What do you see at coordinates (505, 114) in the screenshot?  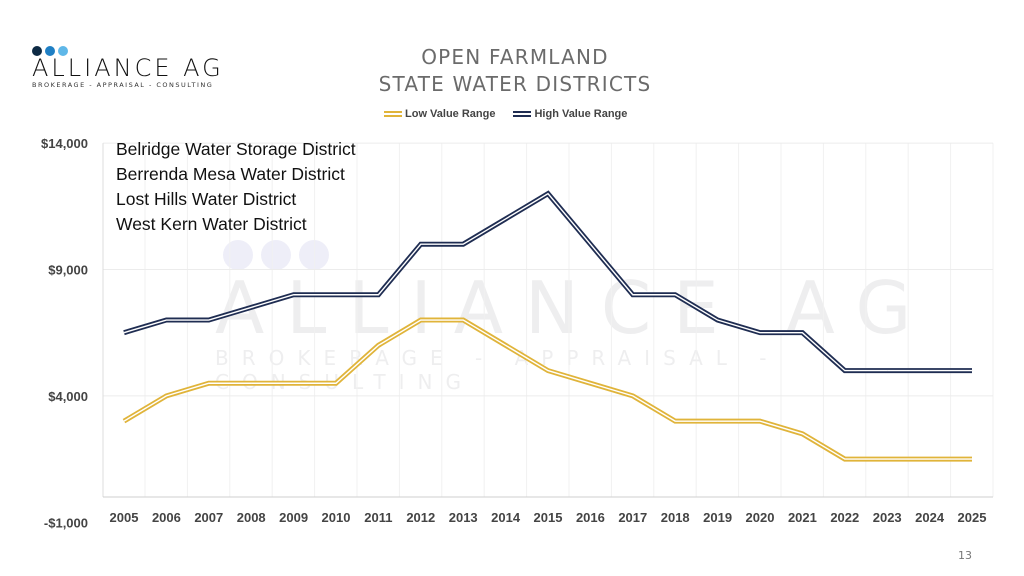 I see `chart-legend: Low Value Range High Value Range` at bounding box center [505, 114].